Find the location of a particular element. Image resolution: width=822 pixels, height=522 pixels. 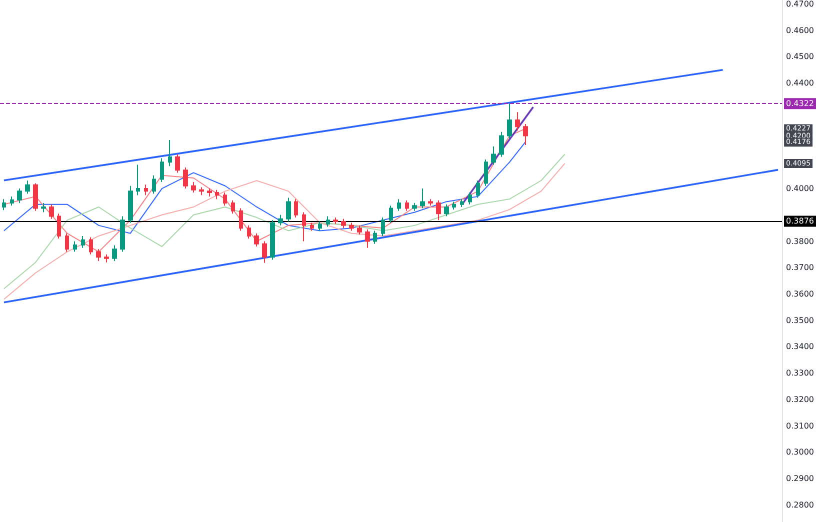

y-tick-label: 0.4400 is located at coordinates (800, 83).